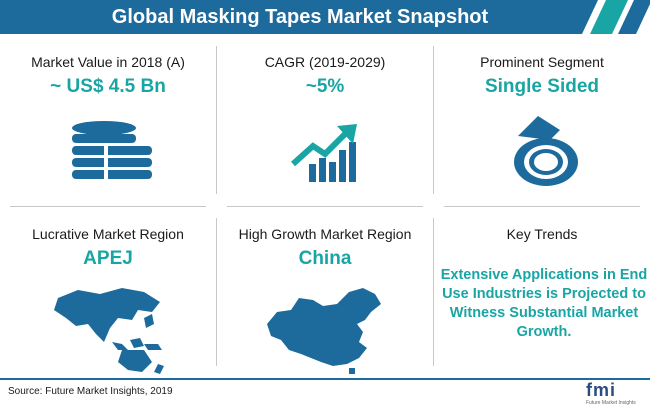 The height and width of the screenshot is (409, 650). Describe the element at coordinates (108, 234) in the screenshot. I see `card-label: Lucrative Market Region` at that location.